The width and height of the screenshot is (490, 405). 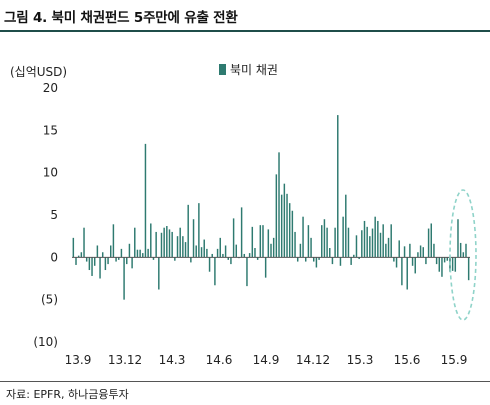 What do you see at coordinates (38, 72) in the screenshot?
I see `y-axis-label: (십억USD)` at bounding box center [38, 72].